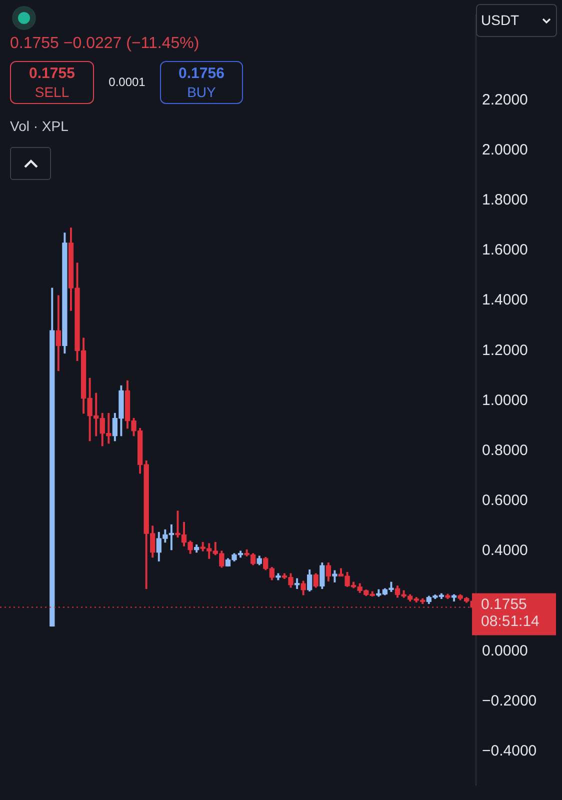 The height and width of the screenshot is (800, 562). Describe the element at coordinates (505, 250) in the screenshot. I see `y-tick-label: 1.6000` at that location.